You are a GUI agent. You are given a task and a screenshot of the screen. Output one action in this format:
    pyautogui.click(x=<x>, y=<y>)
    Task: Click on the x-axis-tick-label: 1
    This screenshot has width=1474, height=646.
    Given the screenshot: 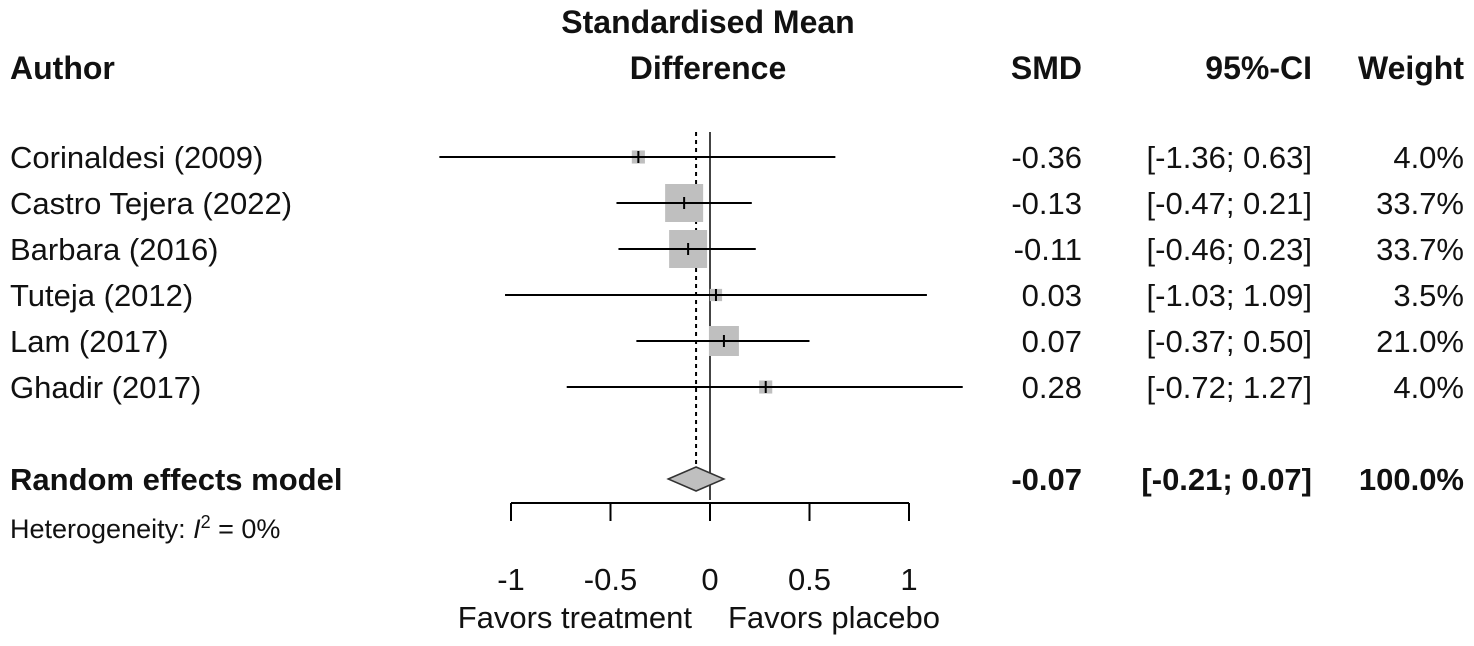 What is the action you would take?
    pyautogui.click(x=908, y=579)
    